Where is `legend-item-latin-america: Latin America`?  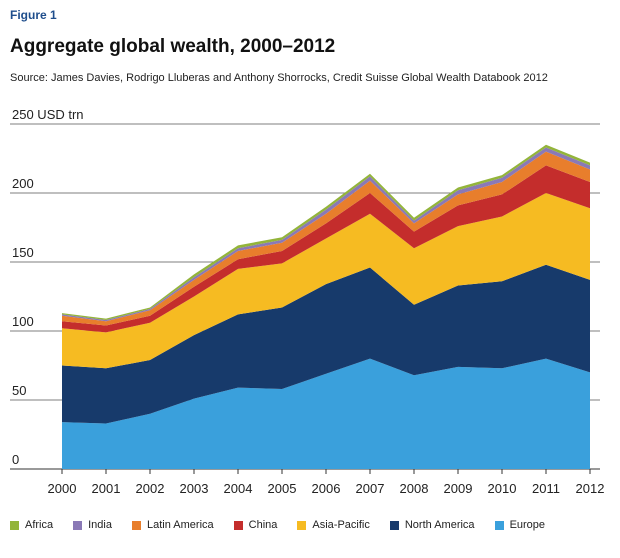
legend-item-latin-america: Latin America is located at coordinates (172, 525).